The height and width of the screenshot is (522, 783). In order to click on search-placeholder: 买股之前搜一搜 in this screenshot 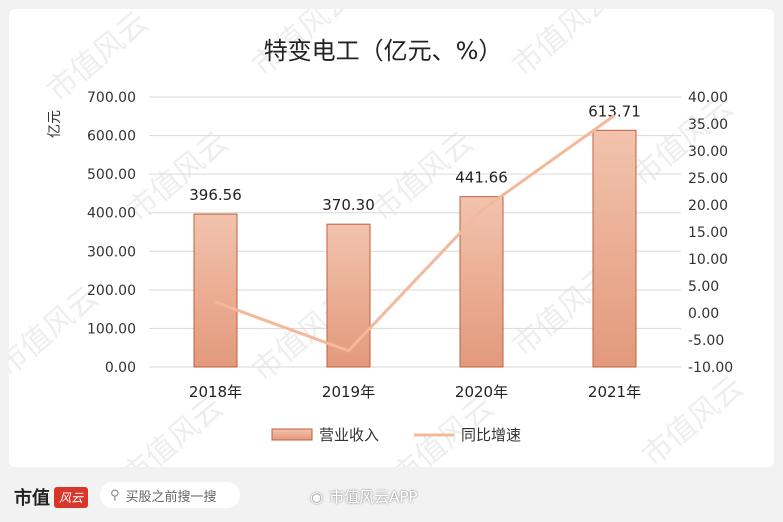, I will do `click(171, 497)`.